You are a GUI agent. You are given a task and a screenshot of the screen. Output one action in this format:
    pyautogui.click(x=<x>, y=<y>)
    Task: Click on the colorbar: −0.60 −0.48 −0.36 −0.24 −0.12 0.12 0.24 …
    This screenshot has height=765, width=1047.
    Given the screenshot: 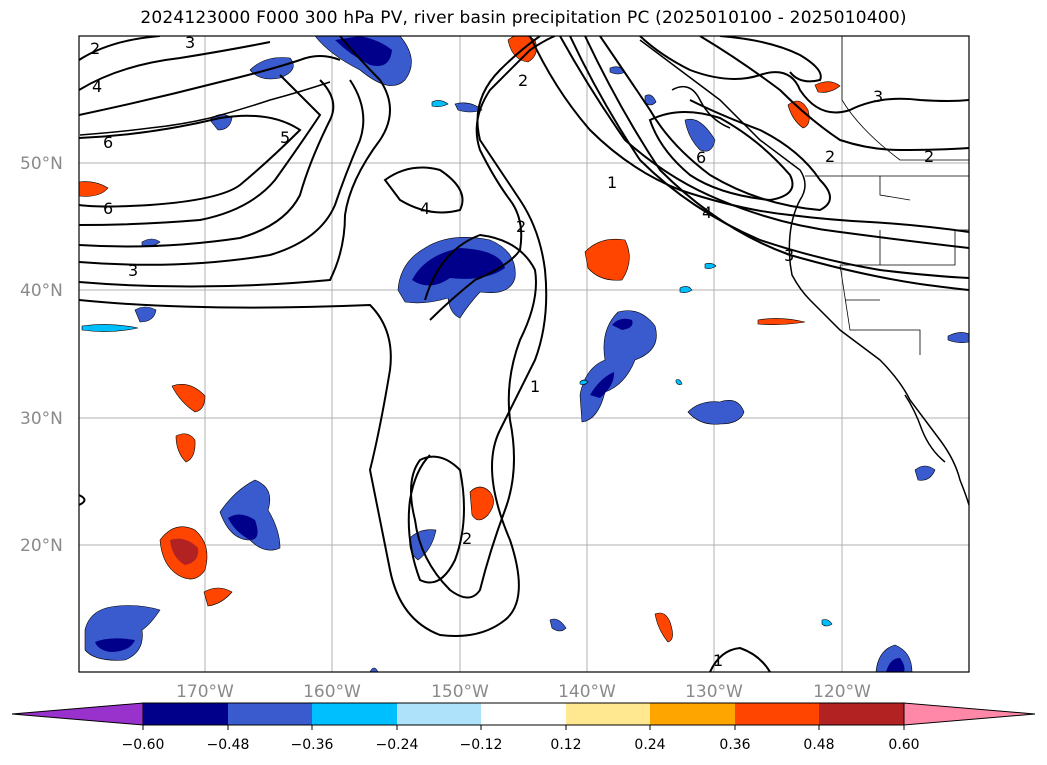 What is the action you would take?
    pyautogui.click(x=523, y=727)
    